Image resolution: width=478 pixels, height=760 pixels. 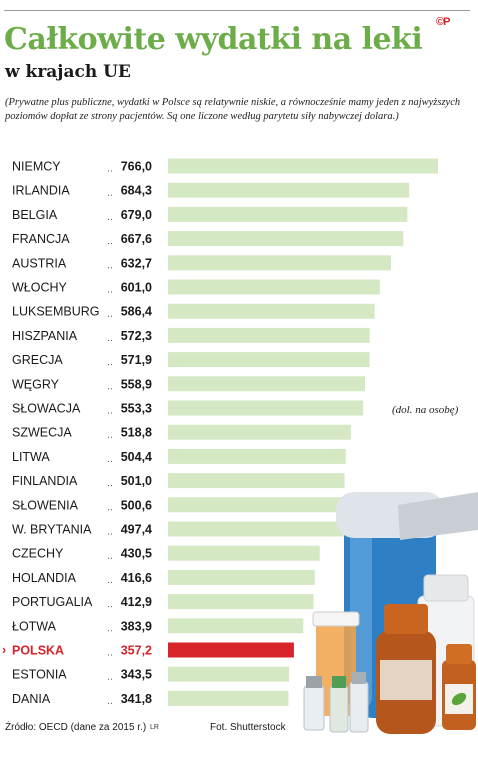 What do you see at coordinates (136, 263) in the screenshot?
I see `value-label-4: 632,7` at bounding box center [136, 263].